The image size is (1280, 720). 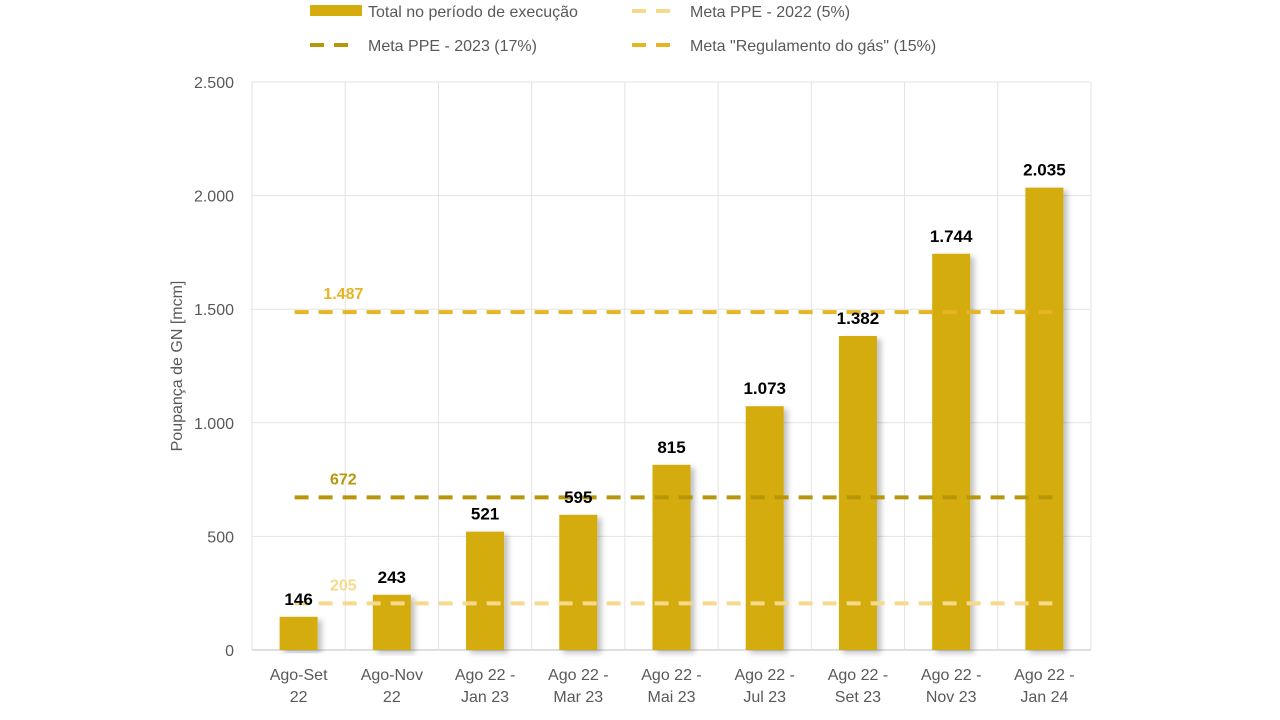 I want to click on y-axis-ticks: 0 500 1.000 1.500 2.000 2.500, so click(x=214, y=367).